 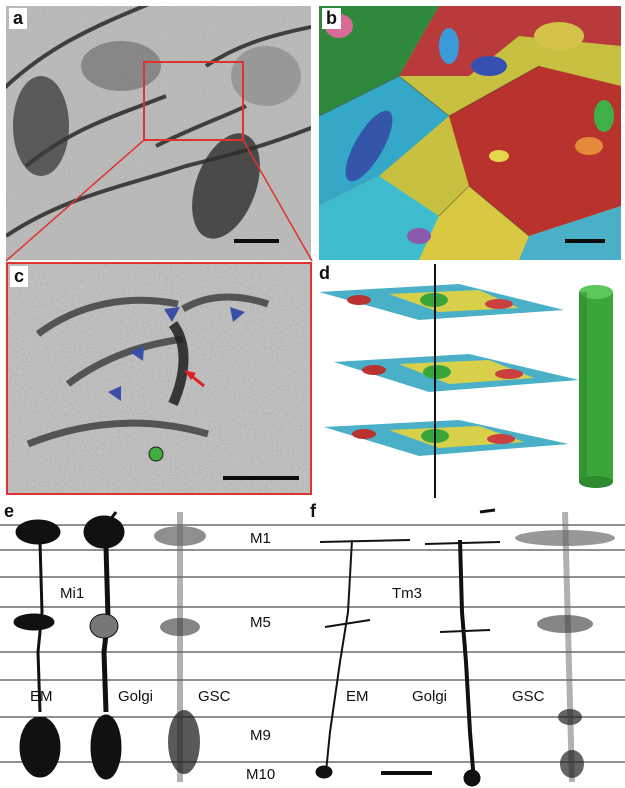 I want to click on cell-type-label-tm3: Tm3, so click(x=407, y=593).